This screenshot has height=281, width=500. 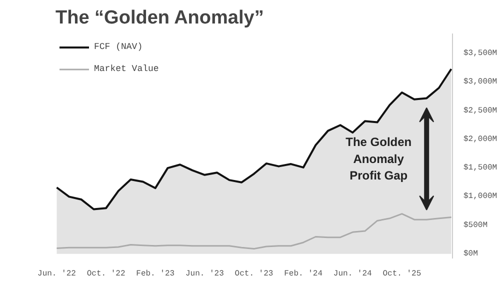 I want to click on x-tick-label: Oct. '23, so click(x=254, y=274).